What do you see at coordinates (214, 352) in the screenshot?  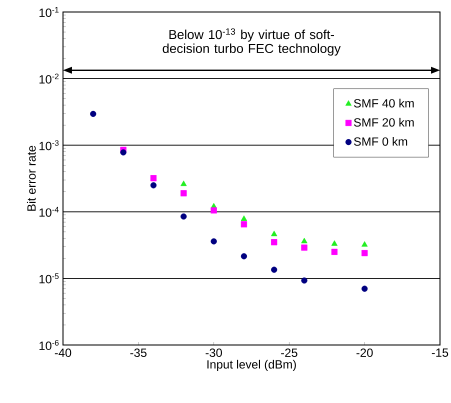 I see `x-tick-label: -30` at bounding box center [214, 352].